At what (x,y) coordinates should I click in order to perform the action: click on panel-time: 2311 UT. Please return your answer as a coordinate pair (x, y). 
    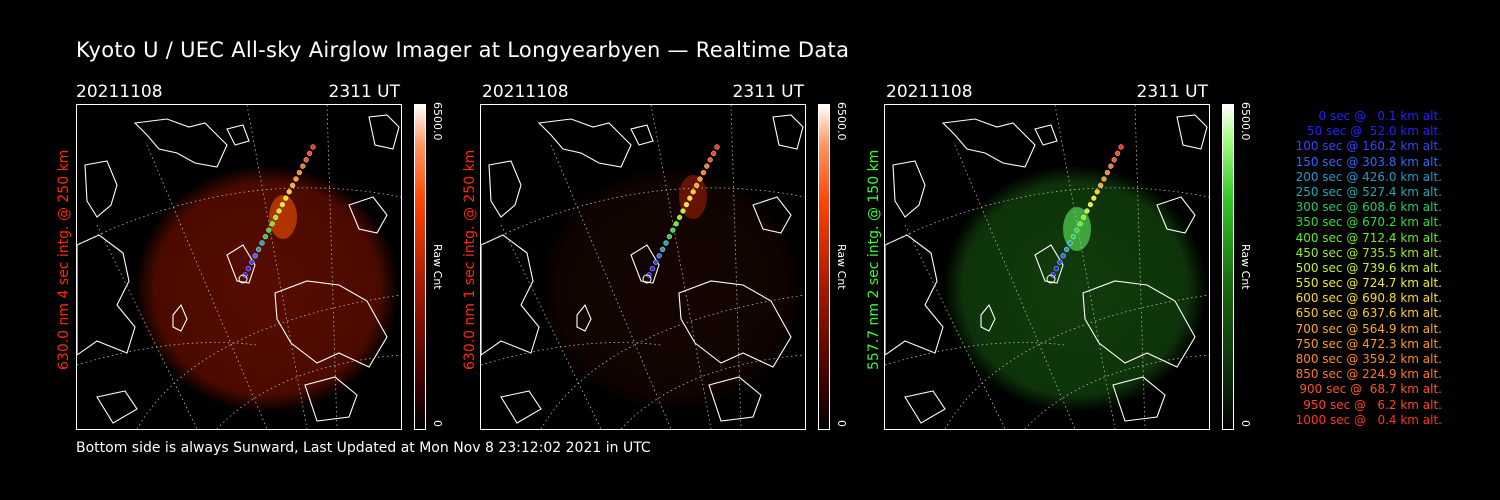
    Looking at the image, I should click on (768, 92).